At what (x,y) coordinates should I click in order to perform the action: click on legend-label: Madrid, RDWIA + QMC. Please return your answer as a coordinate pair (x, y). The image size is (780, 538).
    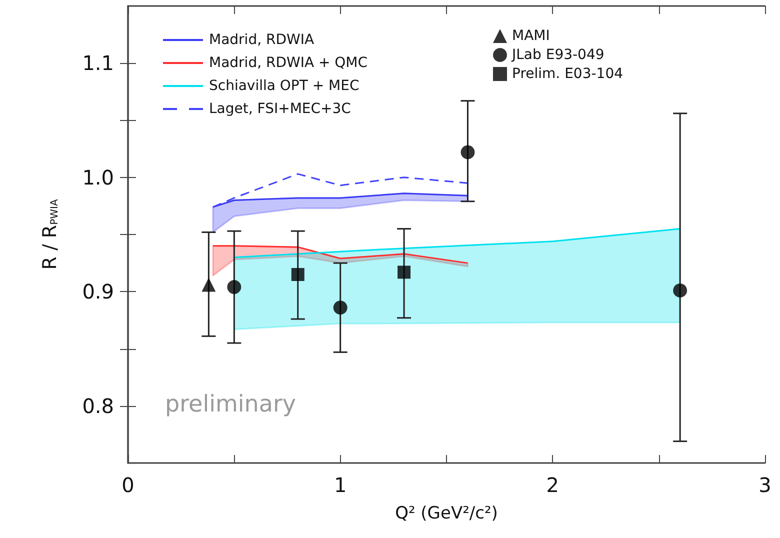
    Looking at the image, I should click on (288, 63).